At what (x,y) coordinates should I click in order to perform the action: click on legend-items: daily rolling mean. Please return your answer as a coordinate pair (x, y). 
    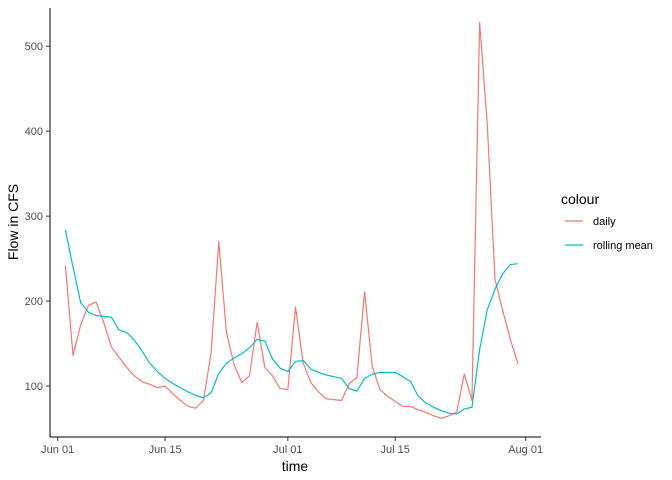
    Looking at the image, I should click on (609, 234).